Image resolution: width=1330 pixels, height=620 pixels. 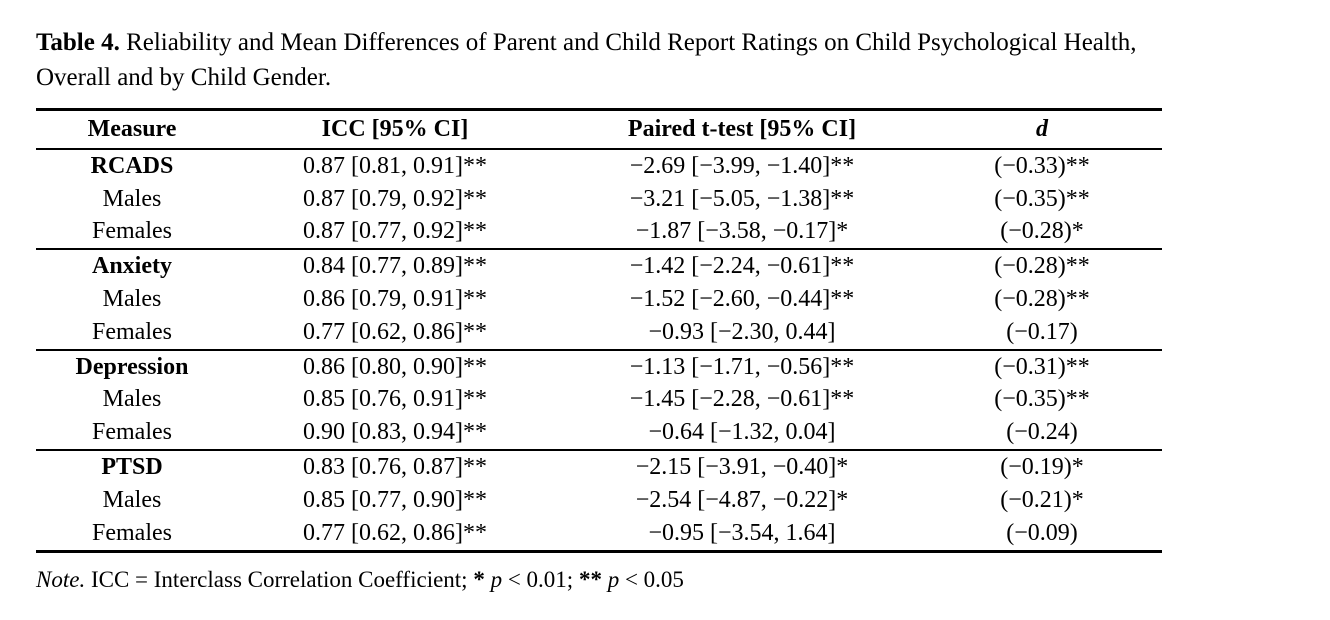 I want to click on note-label: Note., so click(x=61, y=579).